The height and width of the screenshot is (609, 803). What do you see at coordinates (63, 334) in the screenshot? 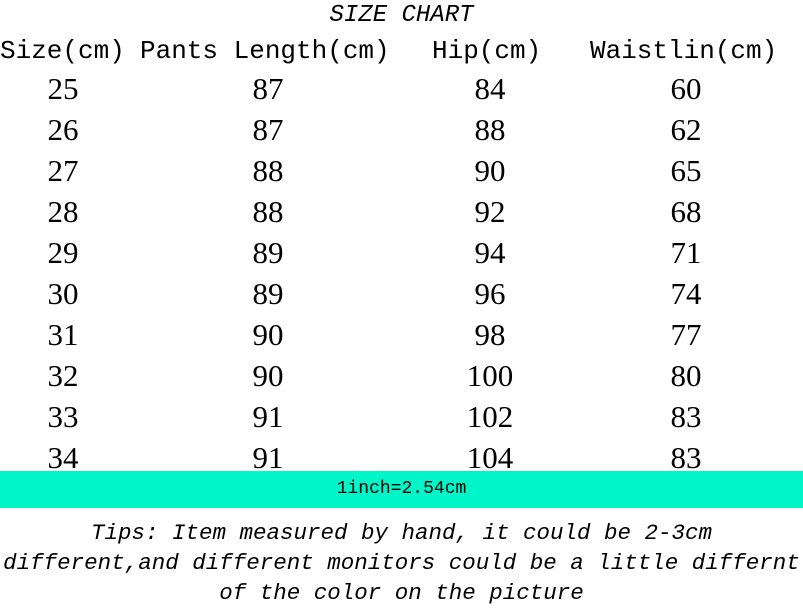
I see `cell-size: 31` at bounding box center [63, 334].